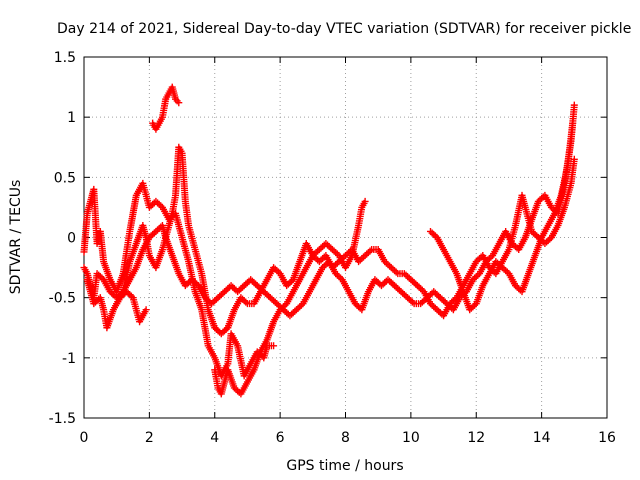  I want to click on y-tick-label: 0.5, so click(65, 178).